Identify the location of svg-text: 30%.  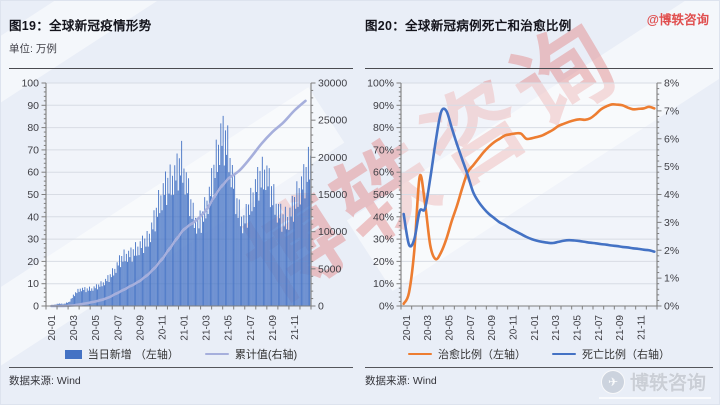
(383, 240).